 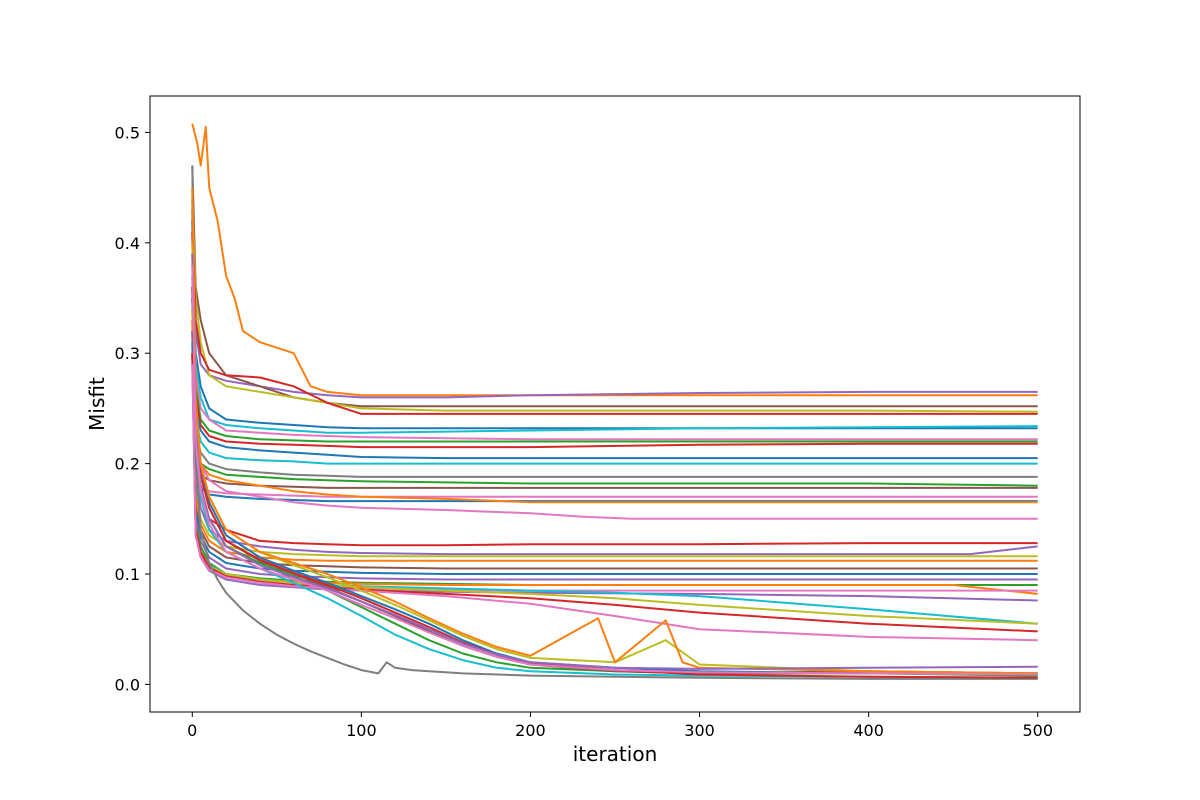 What do you see at coordinates (699, 730) in the screenshot?
I see `x-tick-label: 300` at bounding box center [699, 730].